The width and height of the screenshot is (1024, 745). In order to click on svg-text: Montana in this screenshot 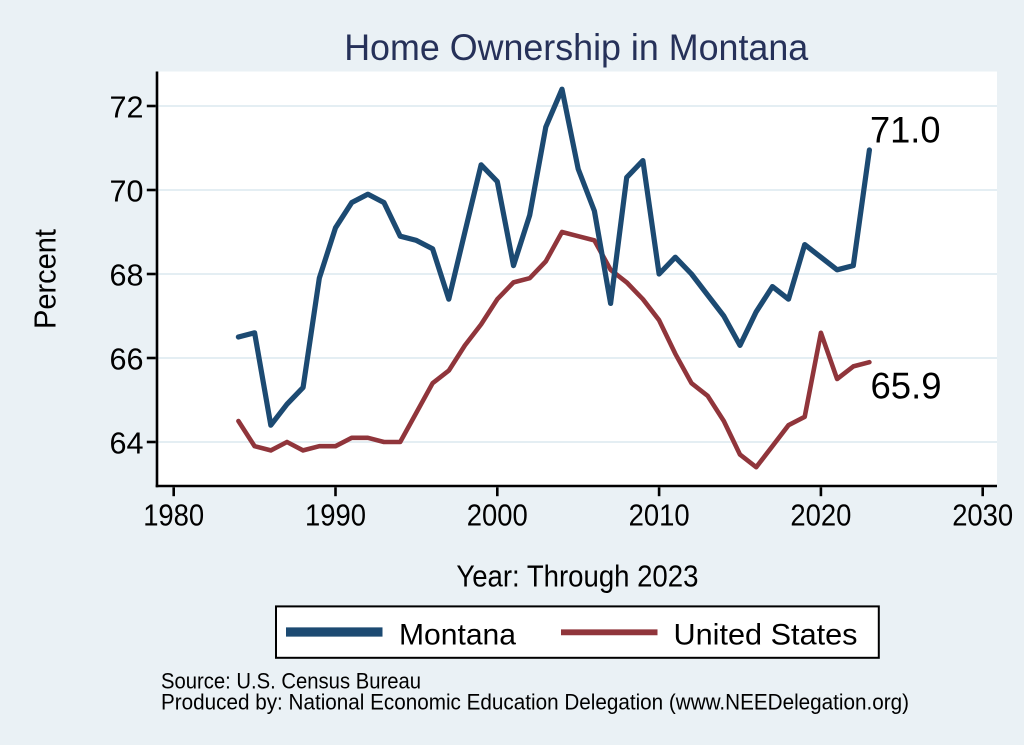, I will do `click(457, 635)`.